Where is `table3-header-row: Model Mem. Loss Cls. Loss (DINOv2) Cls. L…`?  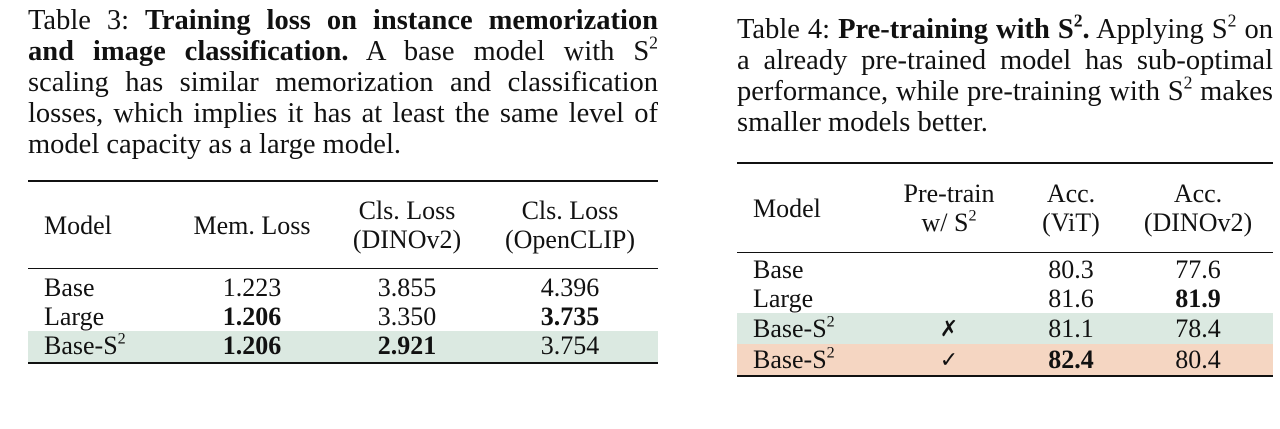 table3-header-row: Model Mem. Loss Cls. Loss (DINOv2) Cls. L… is located at coordinates (343, 224).